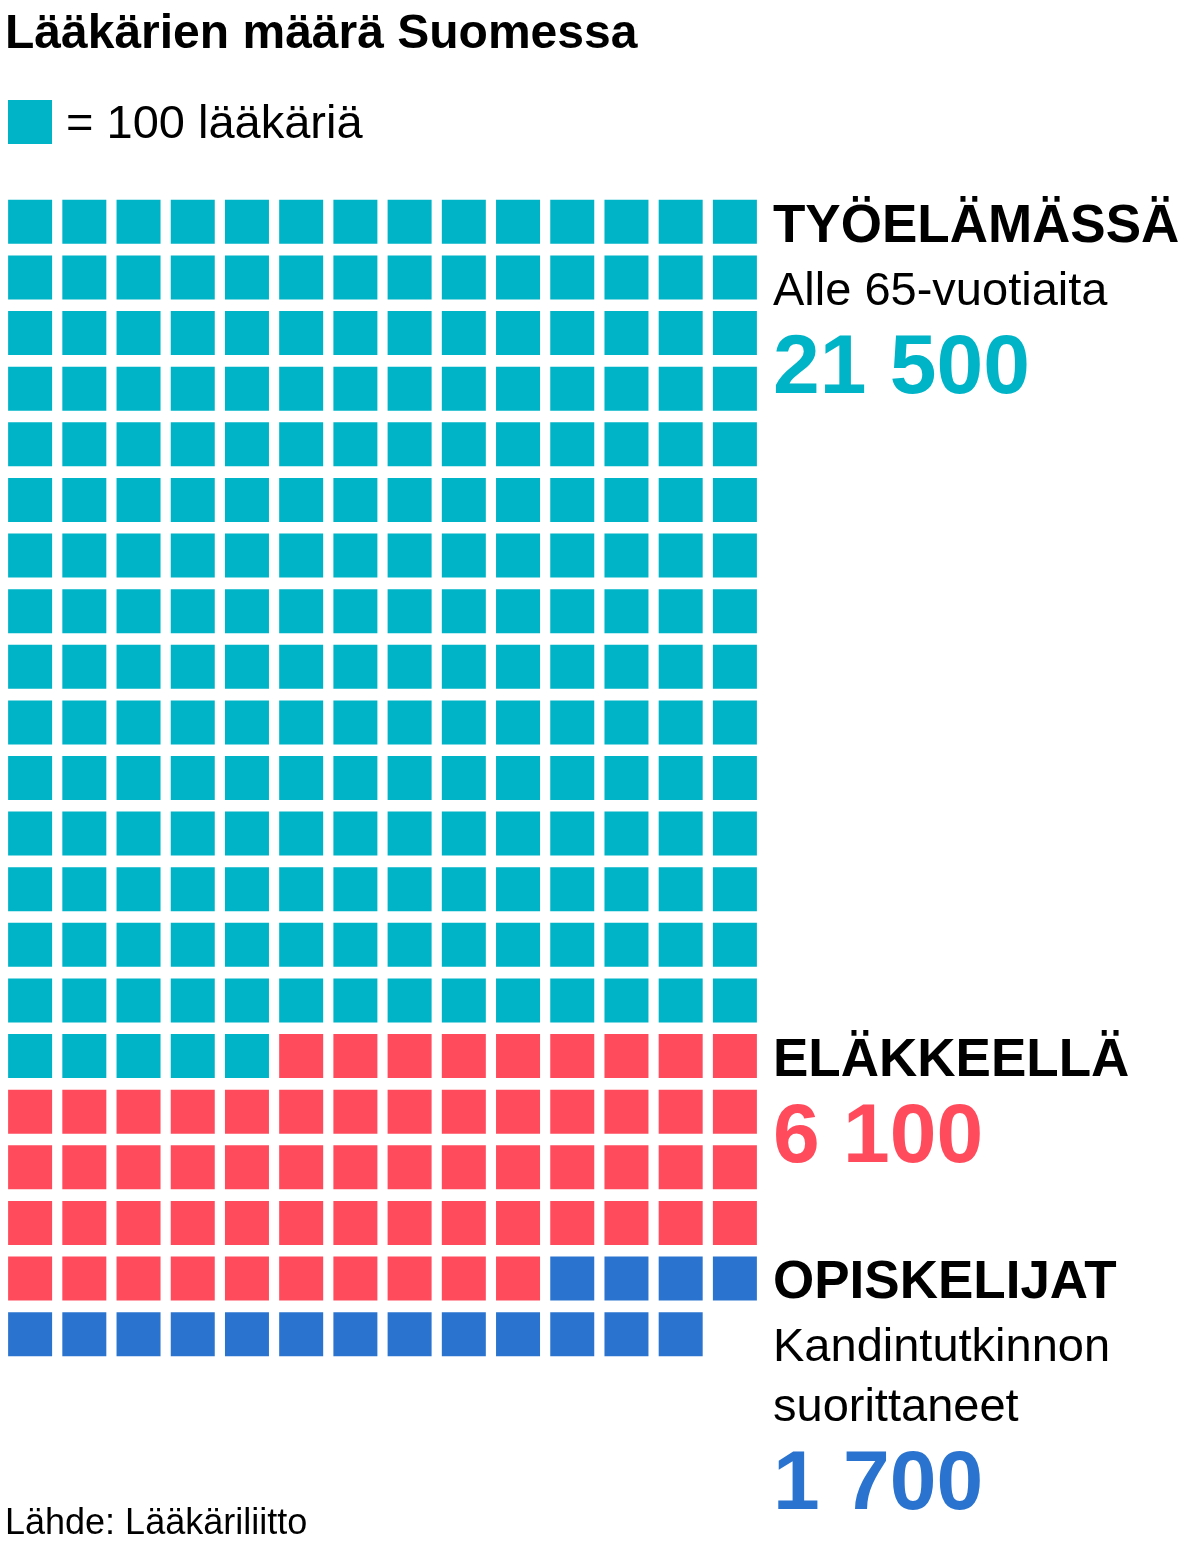  I want to click on data-label: 6 100, so click(879, 1133).